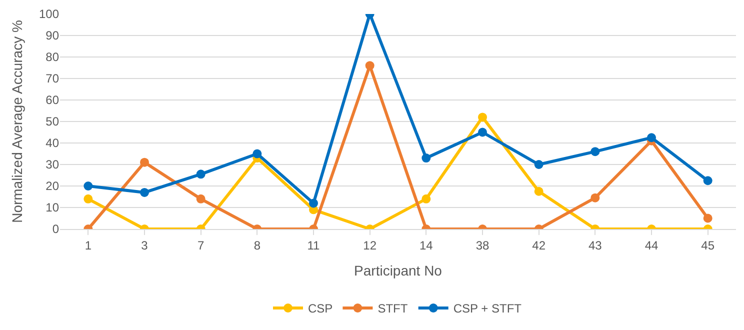  What do you see at coordinates (53, 57) in the screenshot?
I see `y-tick-label: 80` at bounding box center [53, 57].